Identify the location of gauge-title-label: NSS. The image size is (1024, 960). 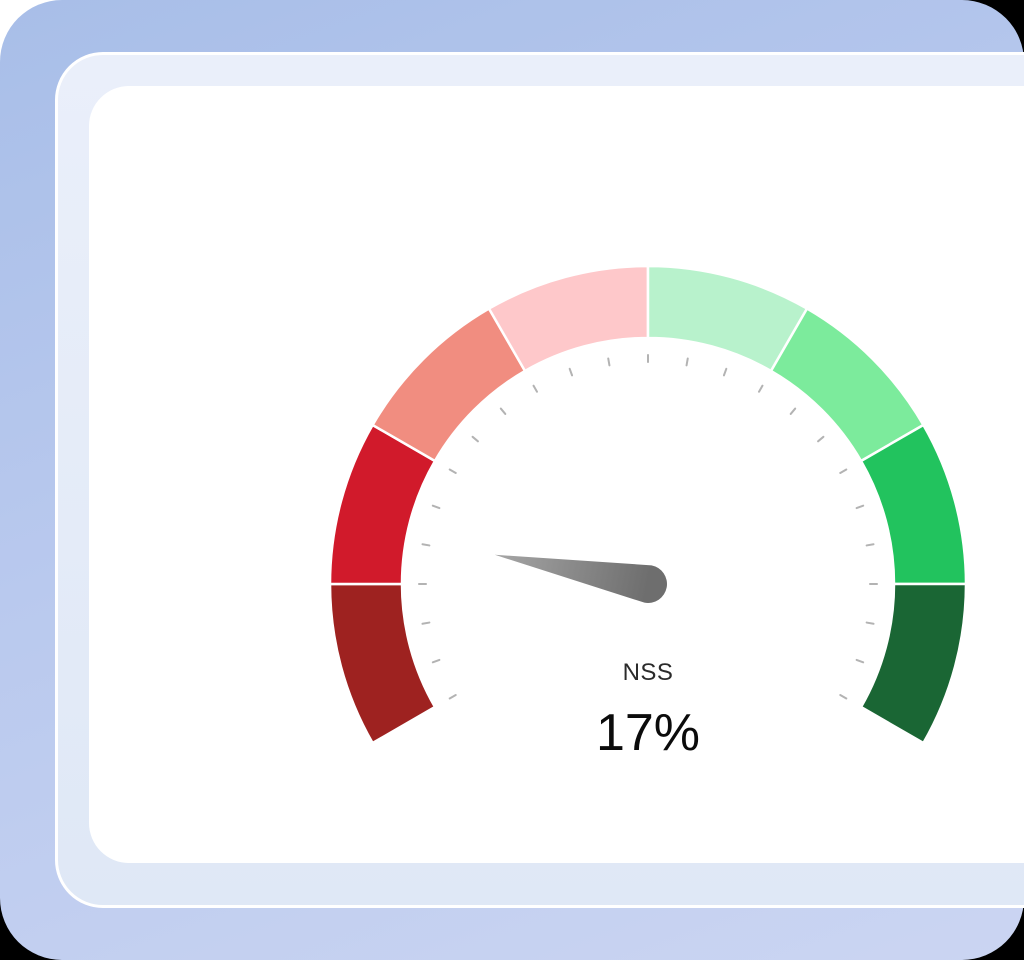
(648, 672).